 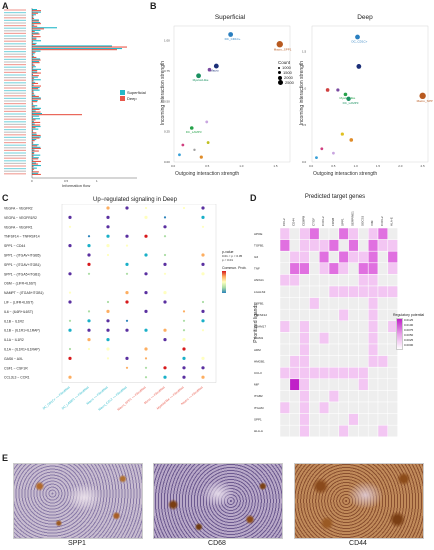 I want to click on scatter-point-label: Macro, so click(x=214, y=70).